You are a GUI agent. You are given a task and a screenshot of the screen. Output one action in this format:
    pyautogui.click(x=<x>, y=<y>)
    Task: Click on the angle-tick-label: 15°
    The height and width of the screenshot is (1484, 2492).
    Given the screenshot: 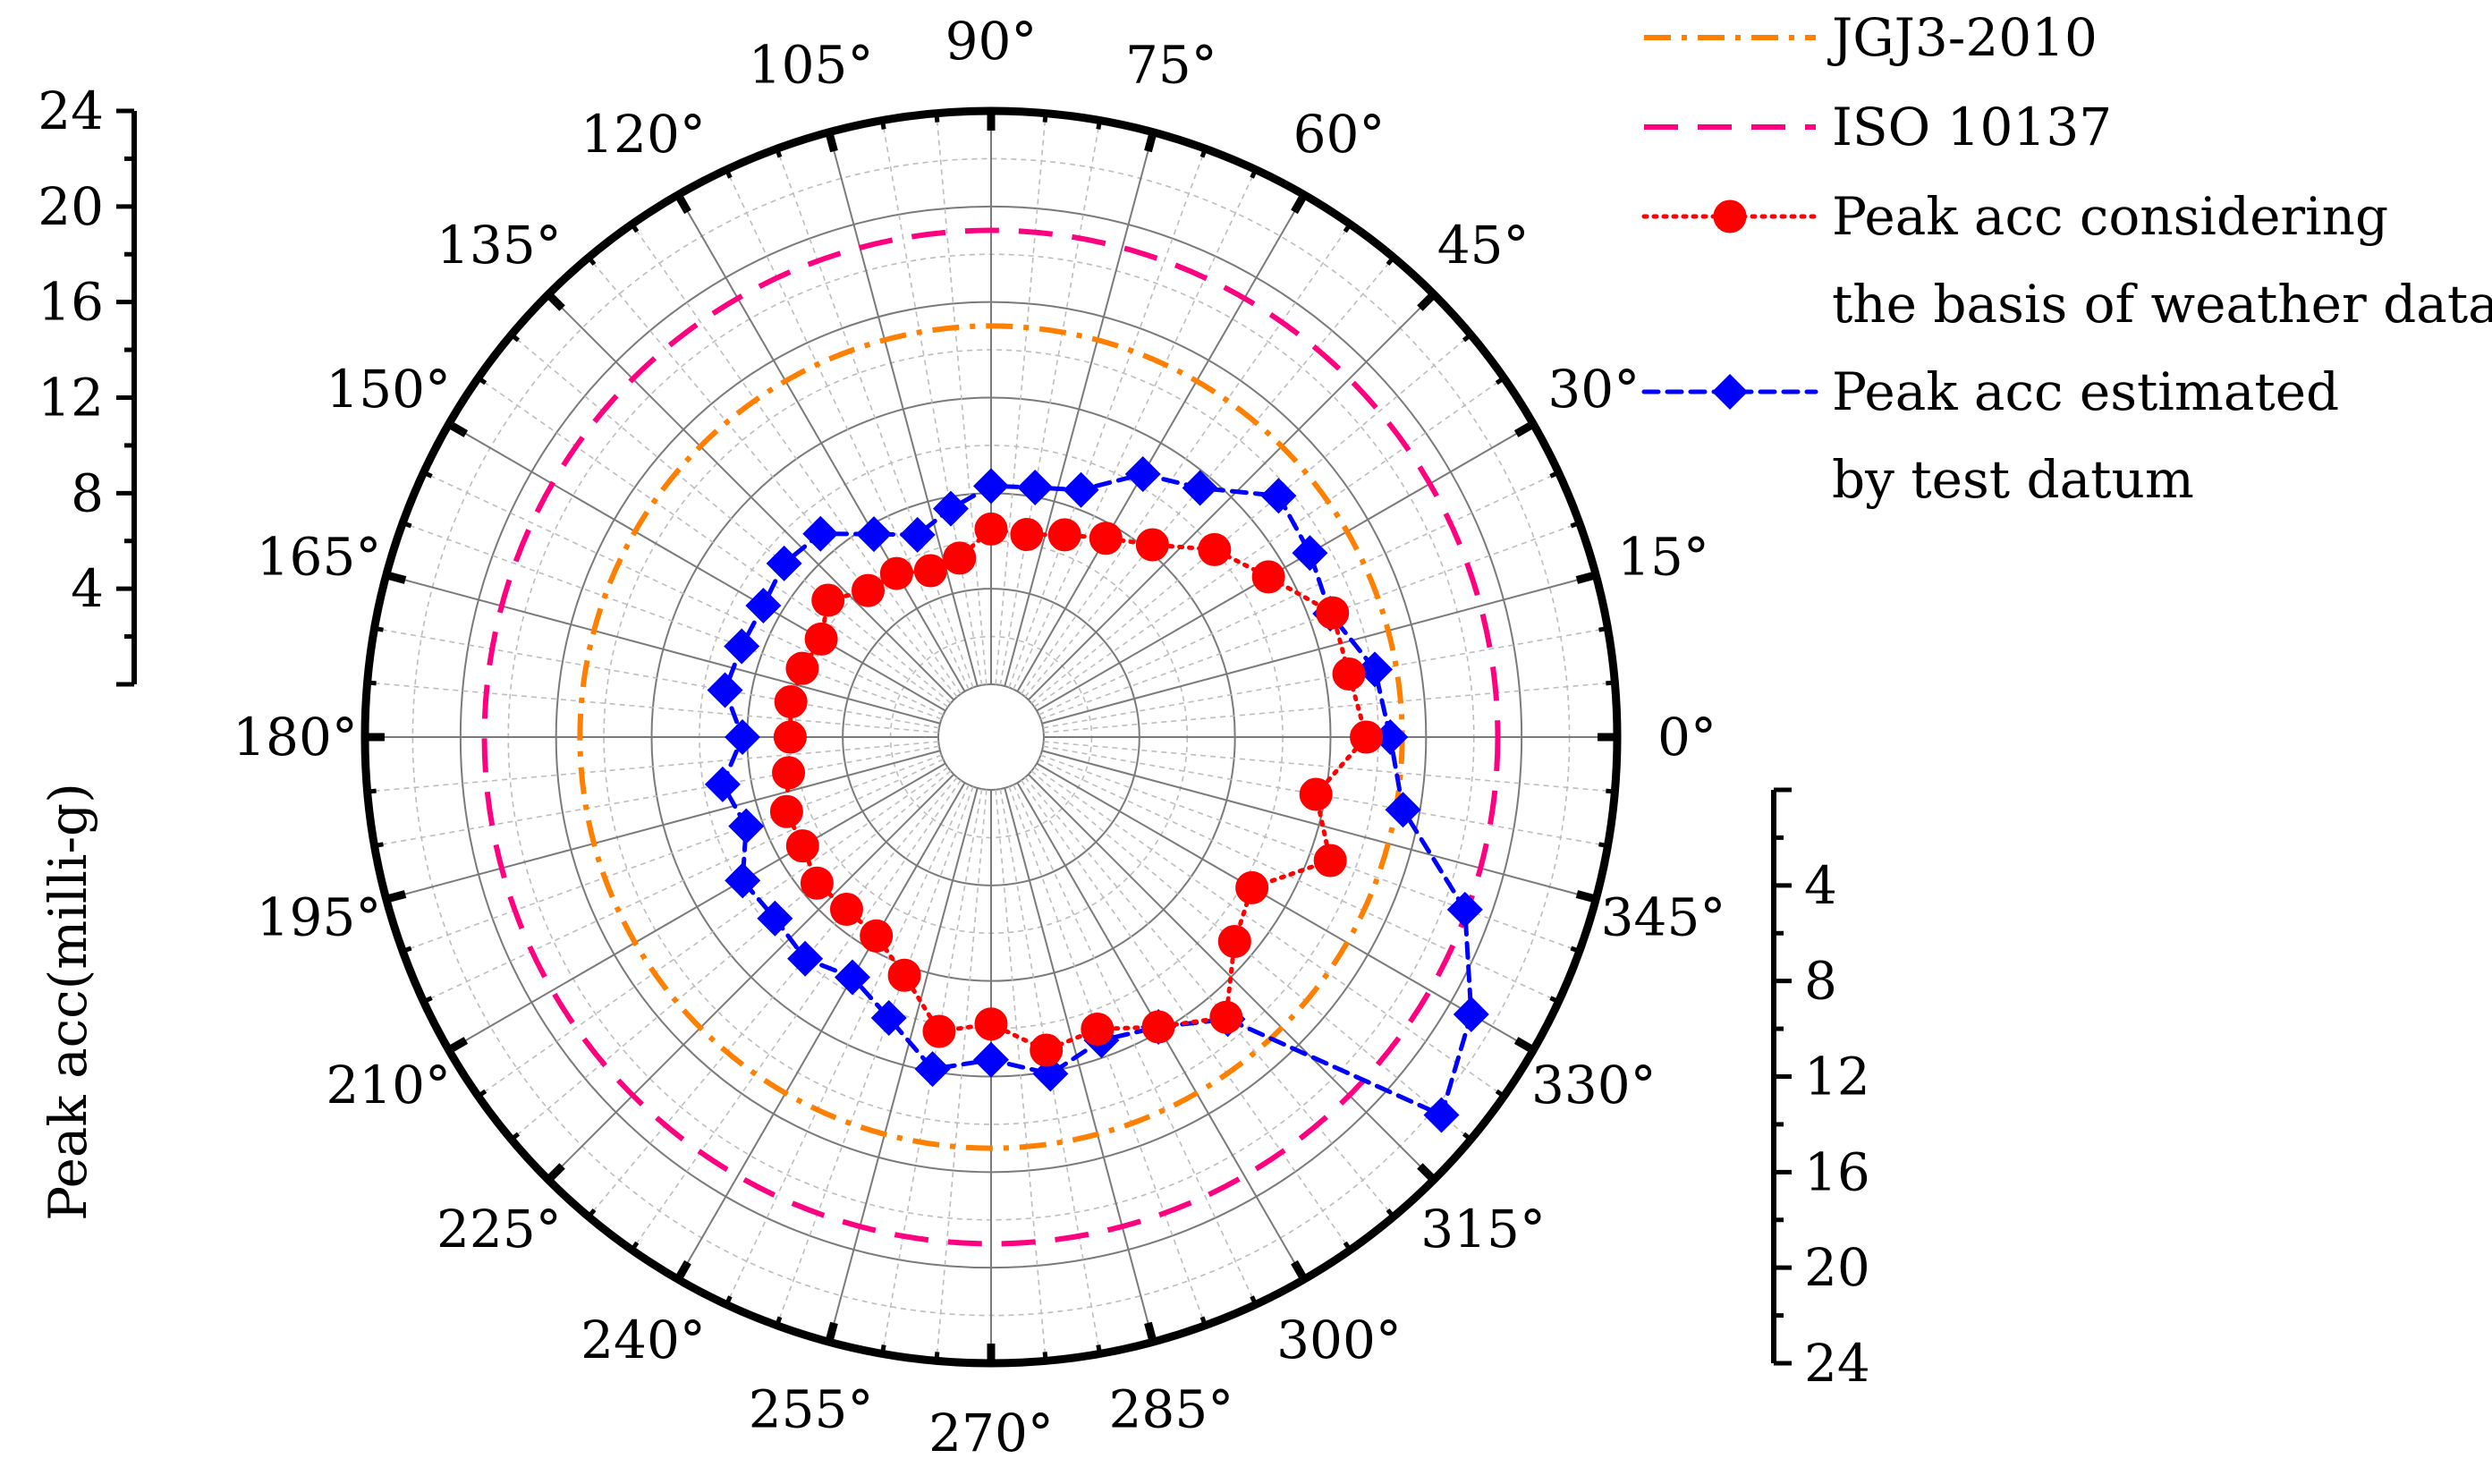 What is the action you would take?
    pyautogui.click(x=1663, y=557)
    